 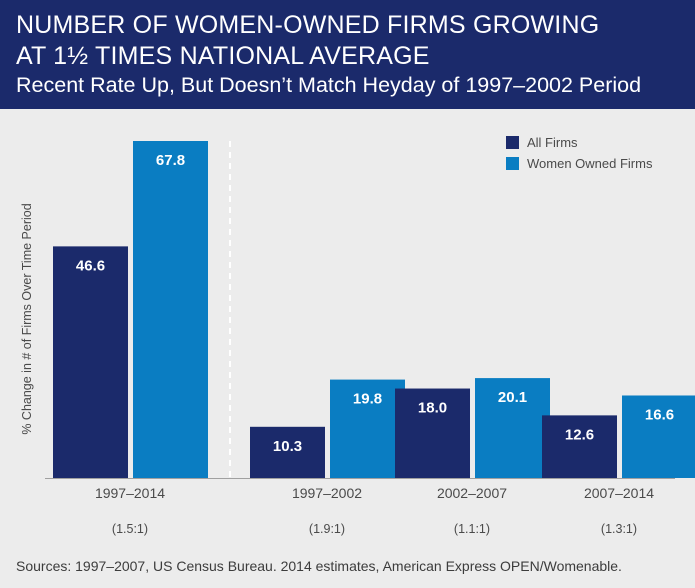 What do you see at coordinates (619, 493) in the screenshot?
I see `category-label-3: 2007–2014` at bounding box center [619, 493].